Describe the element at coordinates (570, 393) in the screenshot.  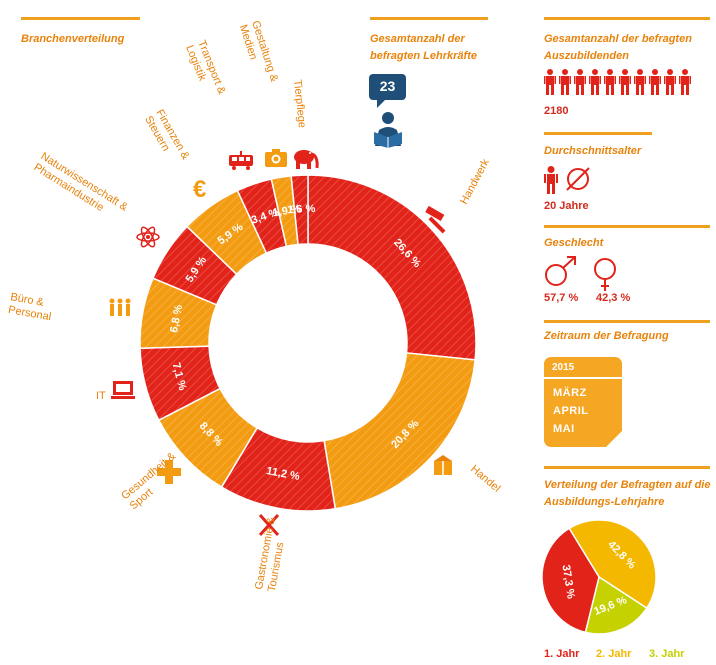
I see `calendar-month: MÄRZ` at that location.